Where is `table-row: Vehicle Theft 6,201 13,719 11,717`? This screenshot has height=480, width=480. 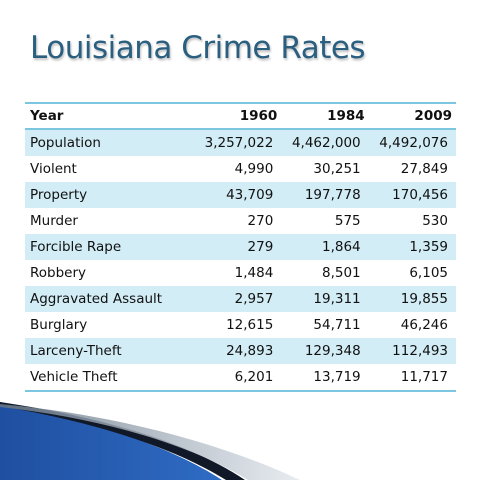 table-row: Vehicle Theft 6,201 13,719 11,717 is located at coordinates (240, 377).